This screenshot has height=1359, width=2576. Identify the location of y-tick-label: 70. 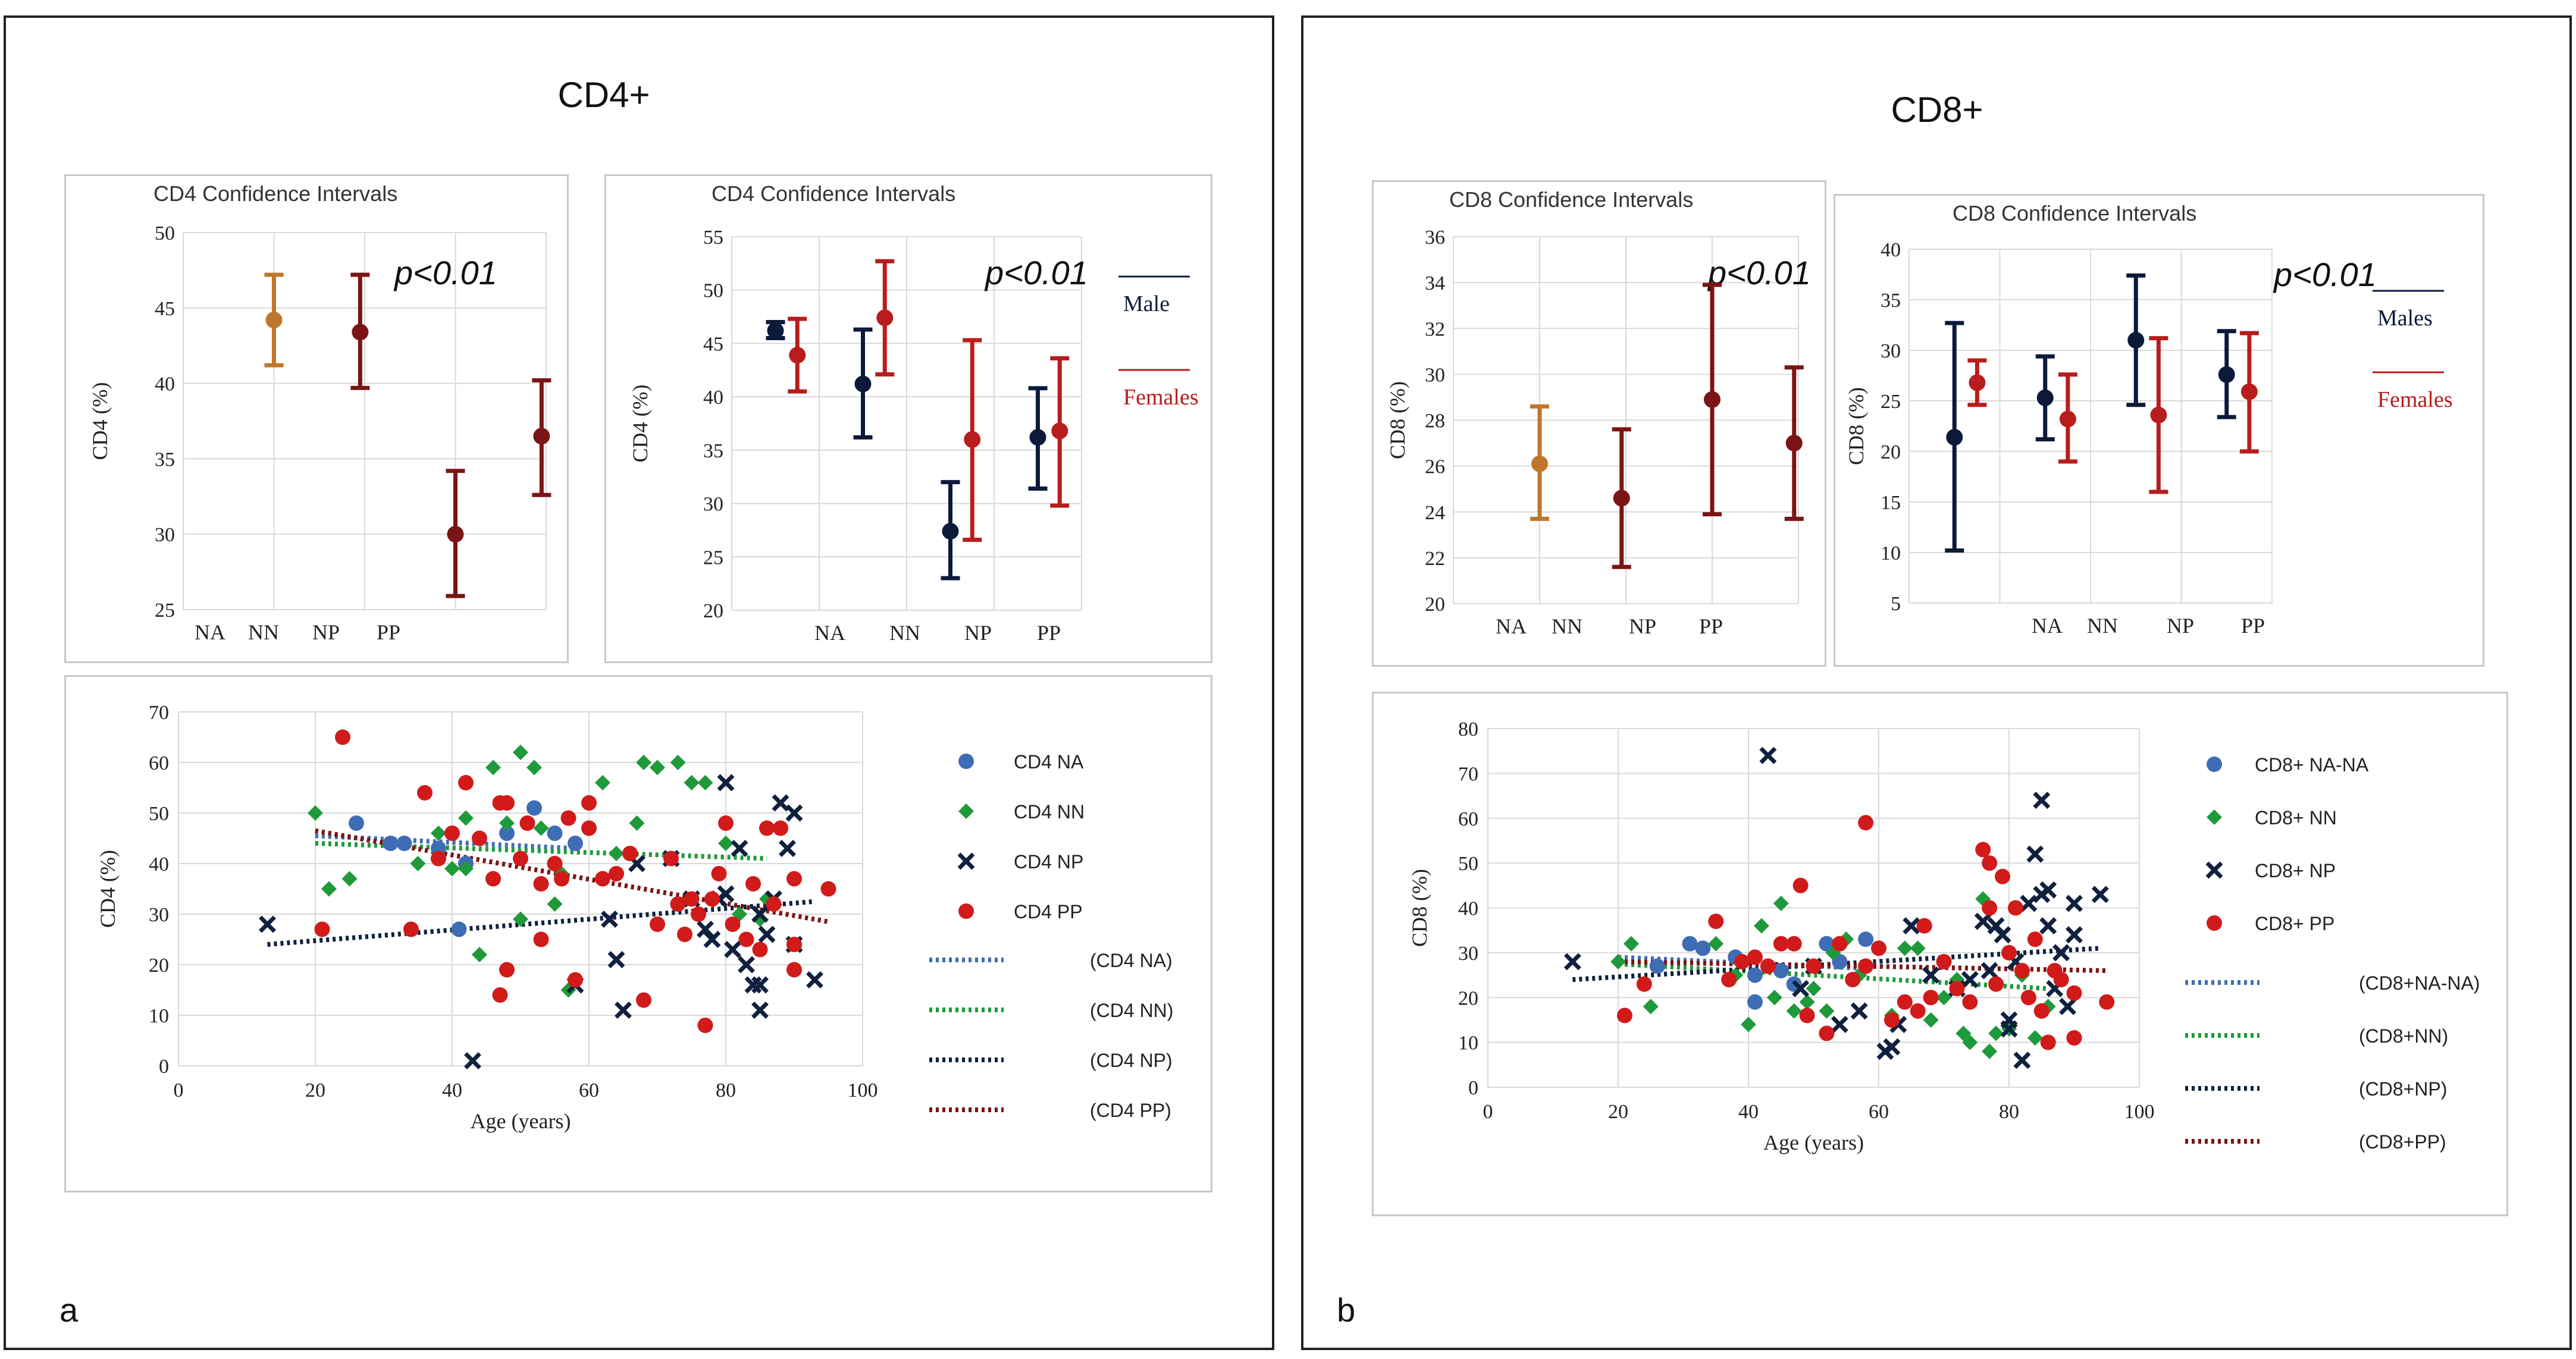
(1468, 774).